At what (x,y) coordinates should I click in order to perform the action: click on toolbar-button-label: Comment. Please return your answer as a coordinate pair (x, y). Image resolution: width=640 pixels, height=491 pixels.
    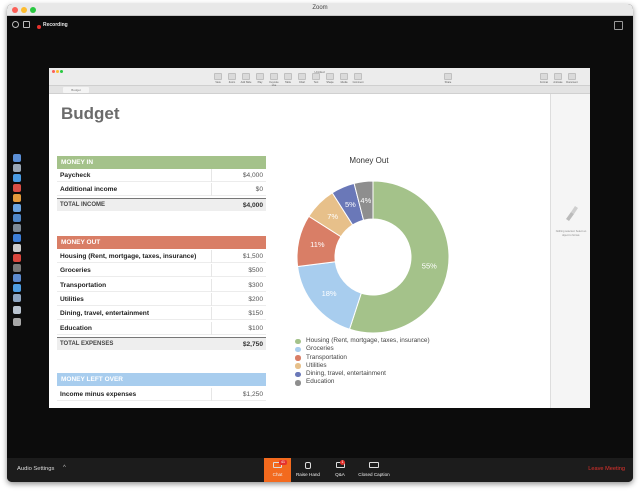
    Looking at the image, I should click on (358, 82).